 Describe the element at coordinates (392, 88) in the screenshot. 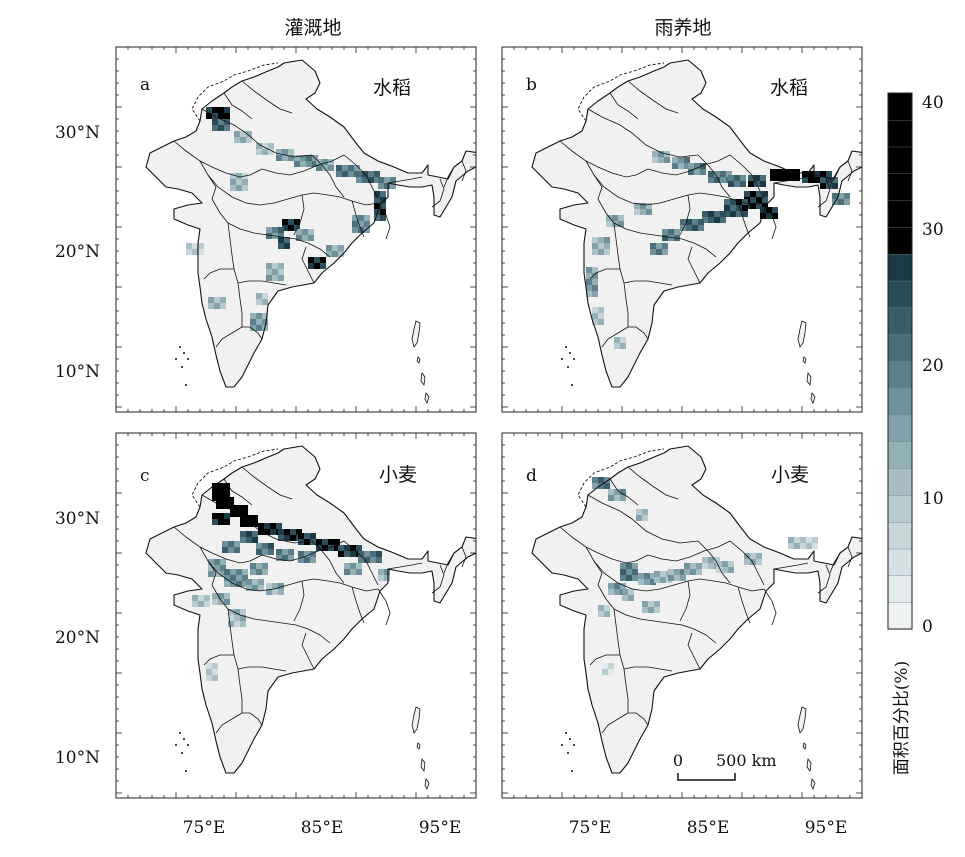

I see `panel-a-crop-label: 水稻` at that location.